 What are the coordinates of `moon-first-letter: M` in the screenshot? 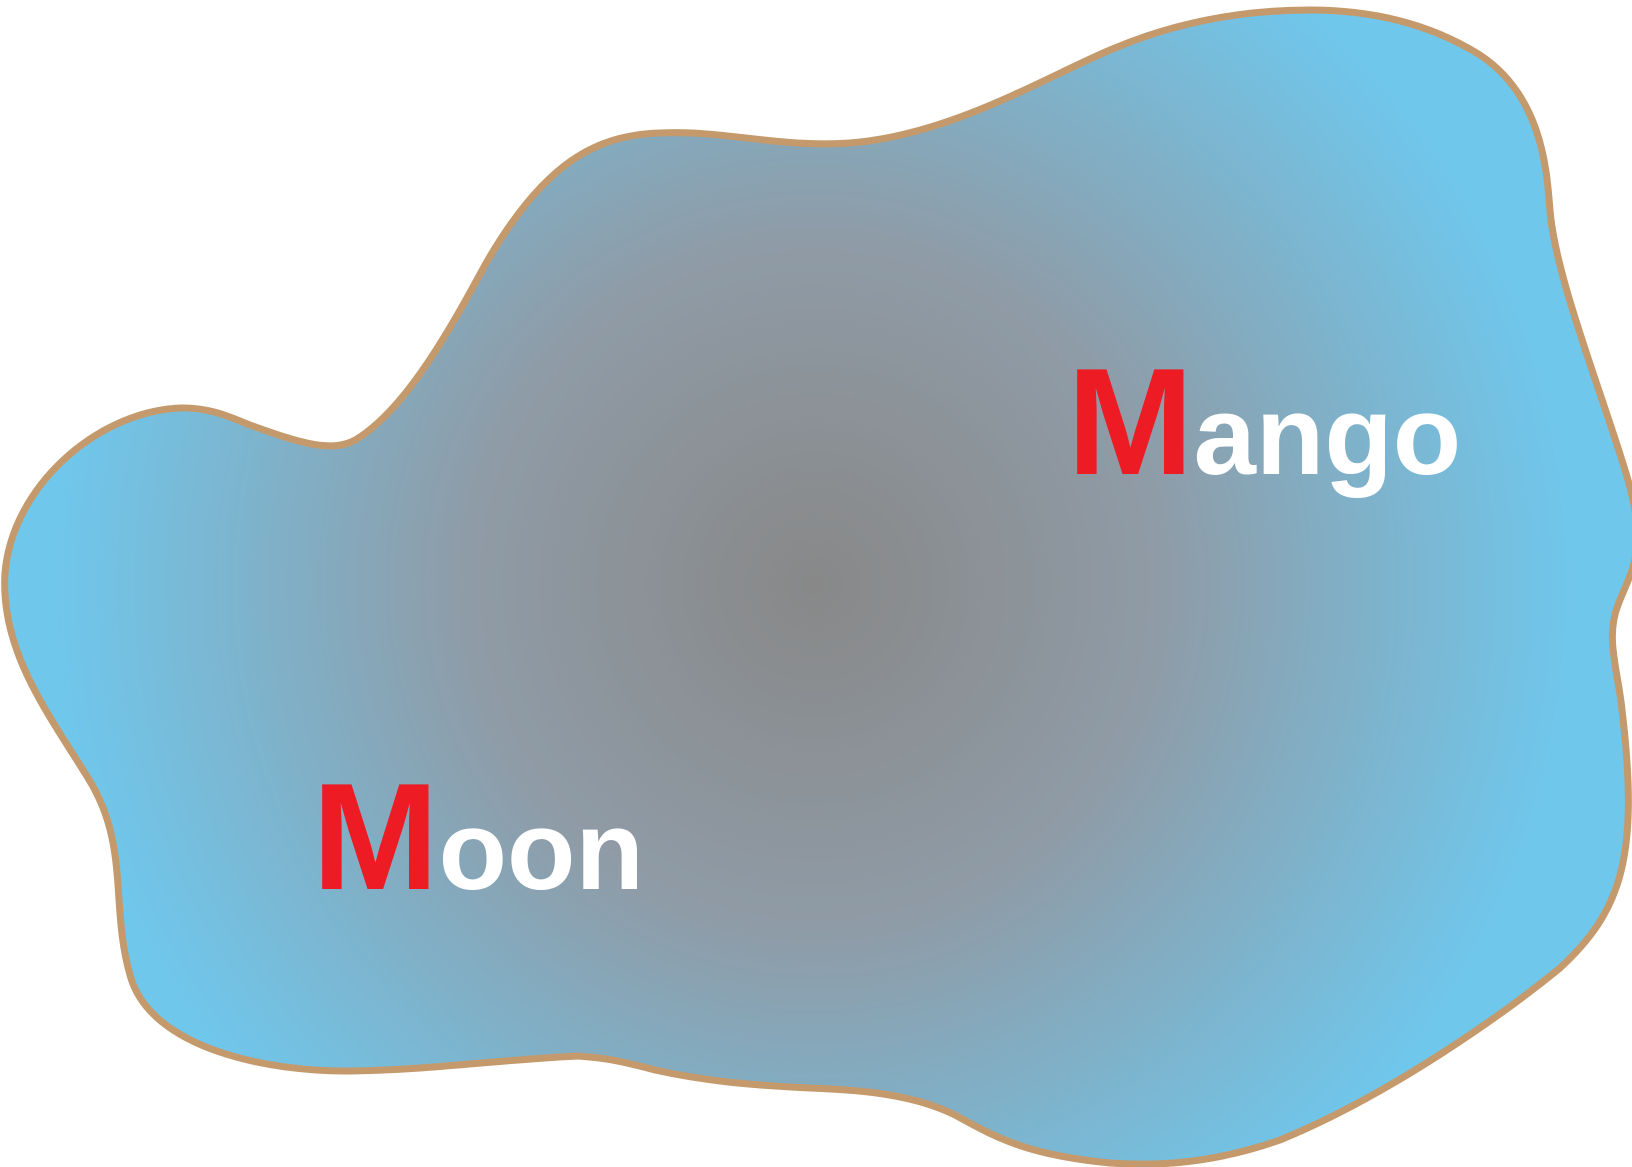 It's located at (375, 837).